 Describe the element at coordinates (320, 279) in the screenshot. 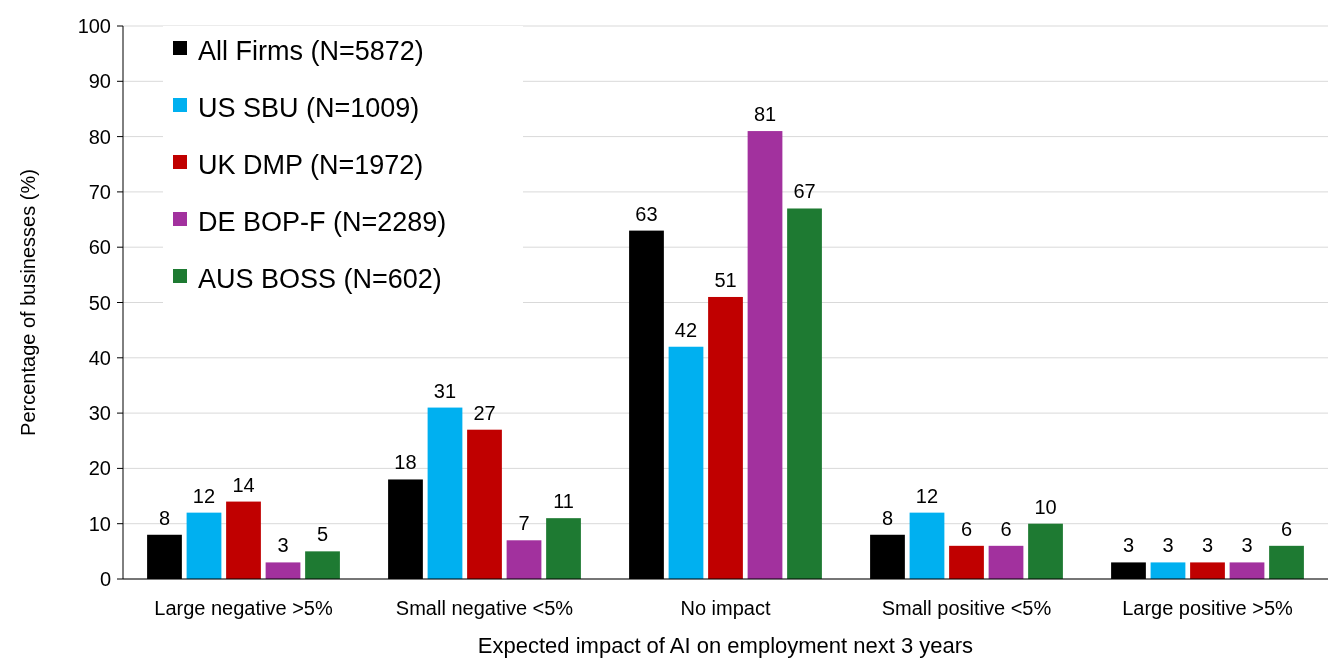

I see `legend-label: AUS BOSS (N=602)` at that location.